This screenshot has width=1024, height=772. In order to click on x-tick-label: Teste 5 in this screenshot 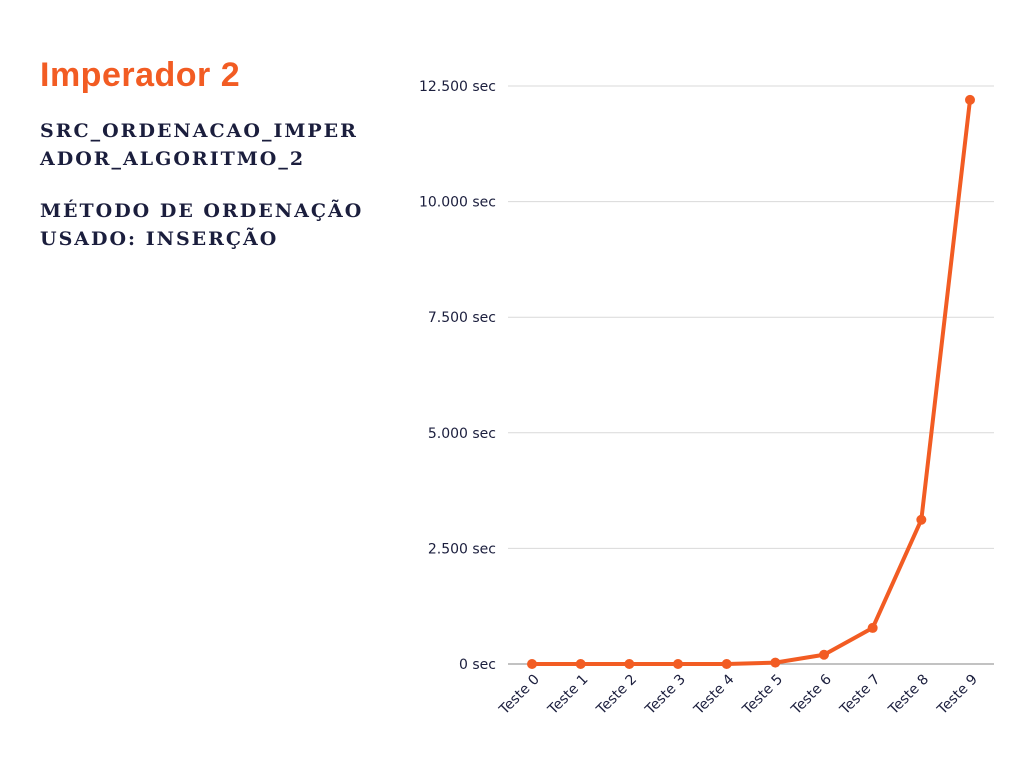, I will do `click(762, 695)`.